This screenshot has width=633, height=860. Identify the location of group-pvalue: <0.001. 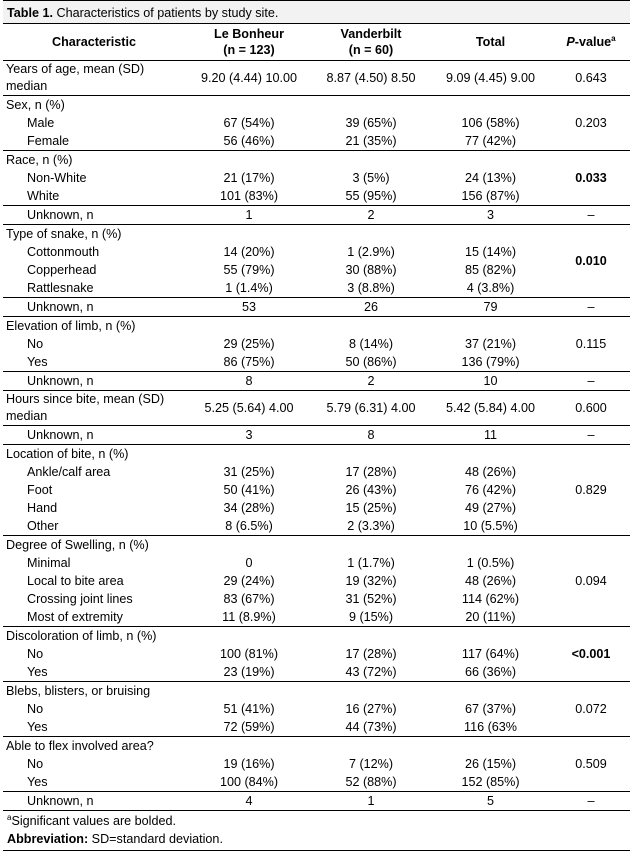
(591, 654).